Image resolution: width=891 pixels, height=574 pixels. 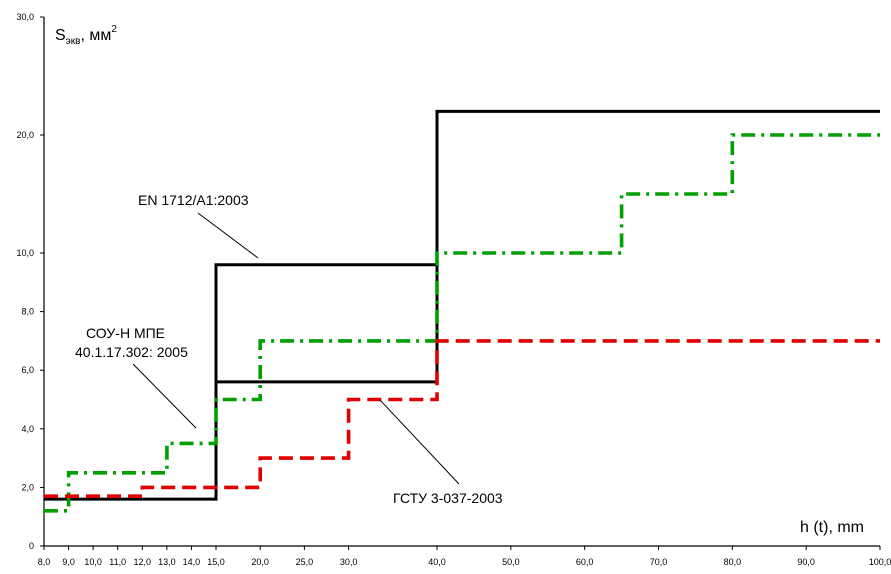 I want to click on leader-sou, so click(x=164, y=396).